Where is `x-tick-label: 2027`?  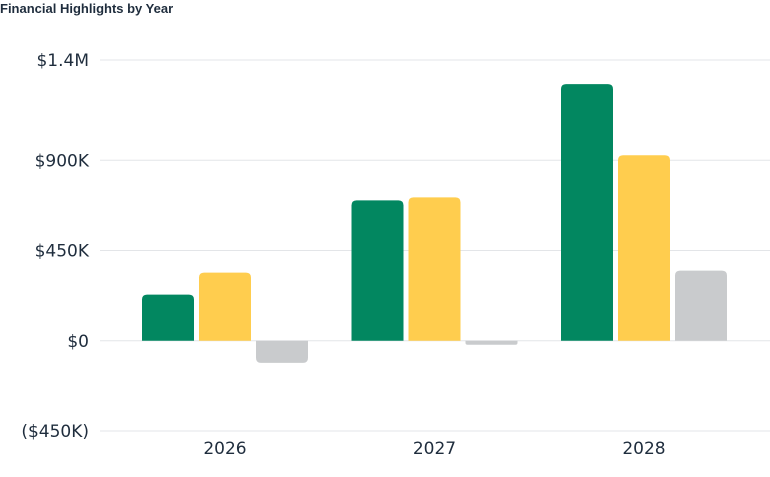 x-tick-label: 2027 is located at coordinates (434, 449).